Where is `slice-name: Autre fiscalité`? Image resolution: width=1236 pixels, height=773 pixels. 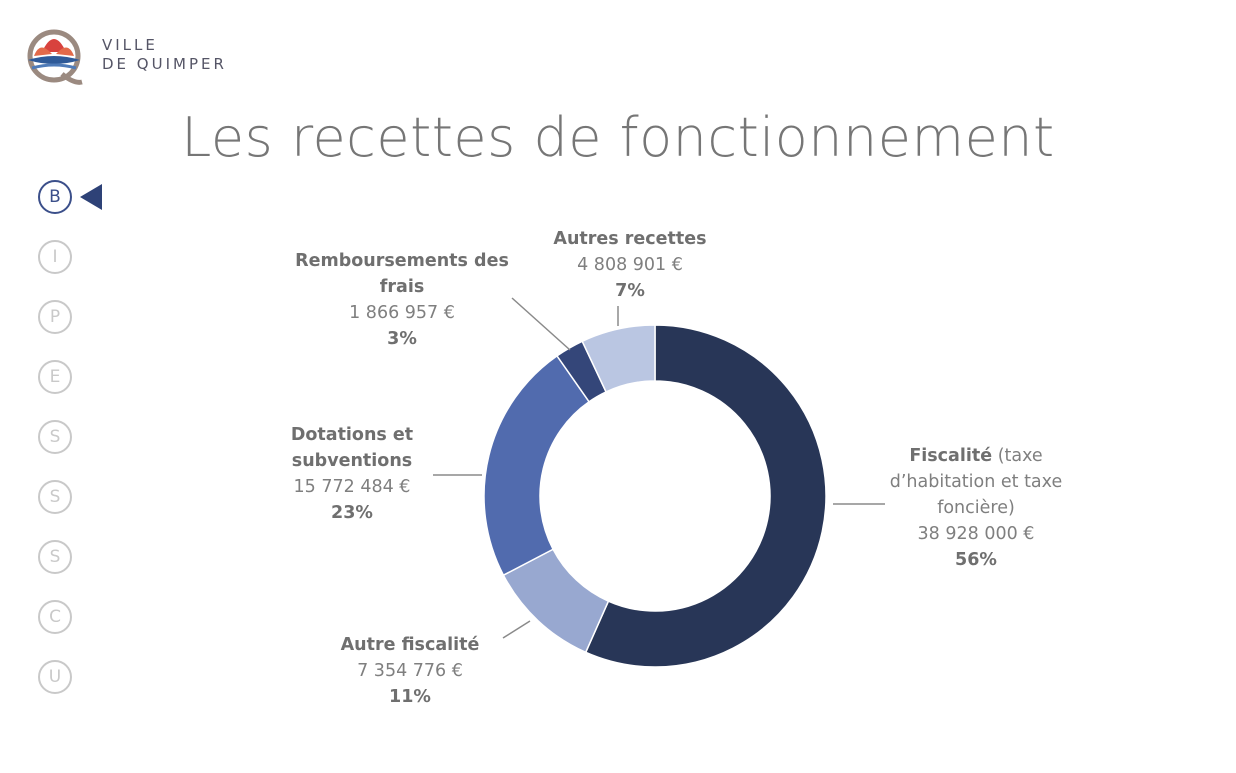 slice-name: Autre fiscalité is located at coordinates (410, 645).